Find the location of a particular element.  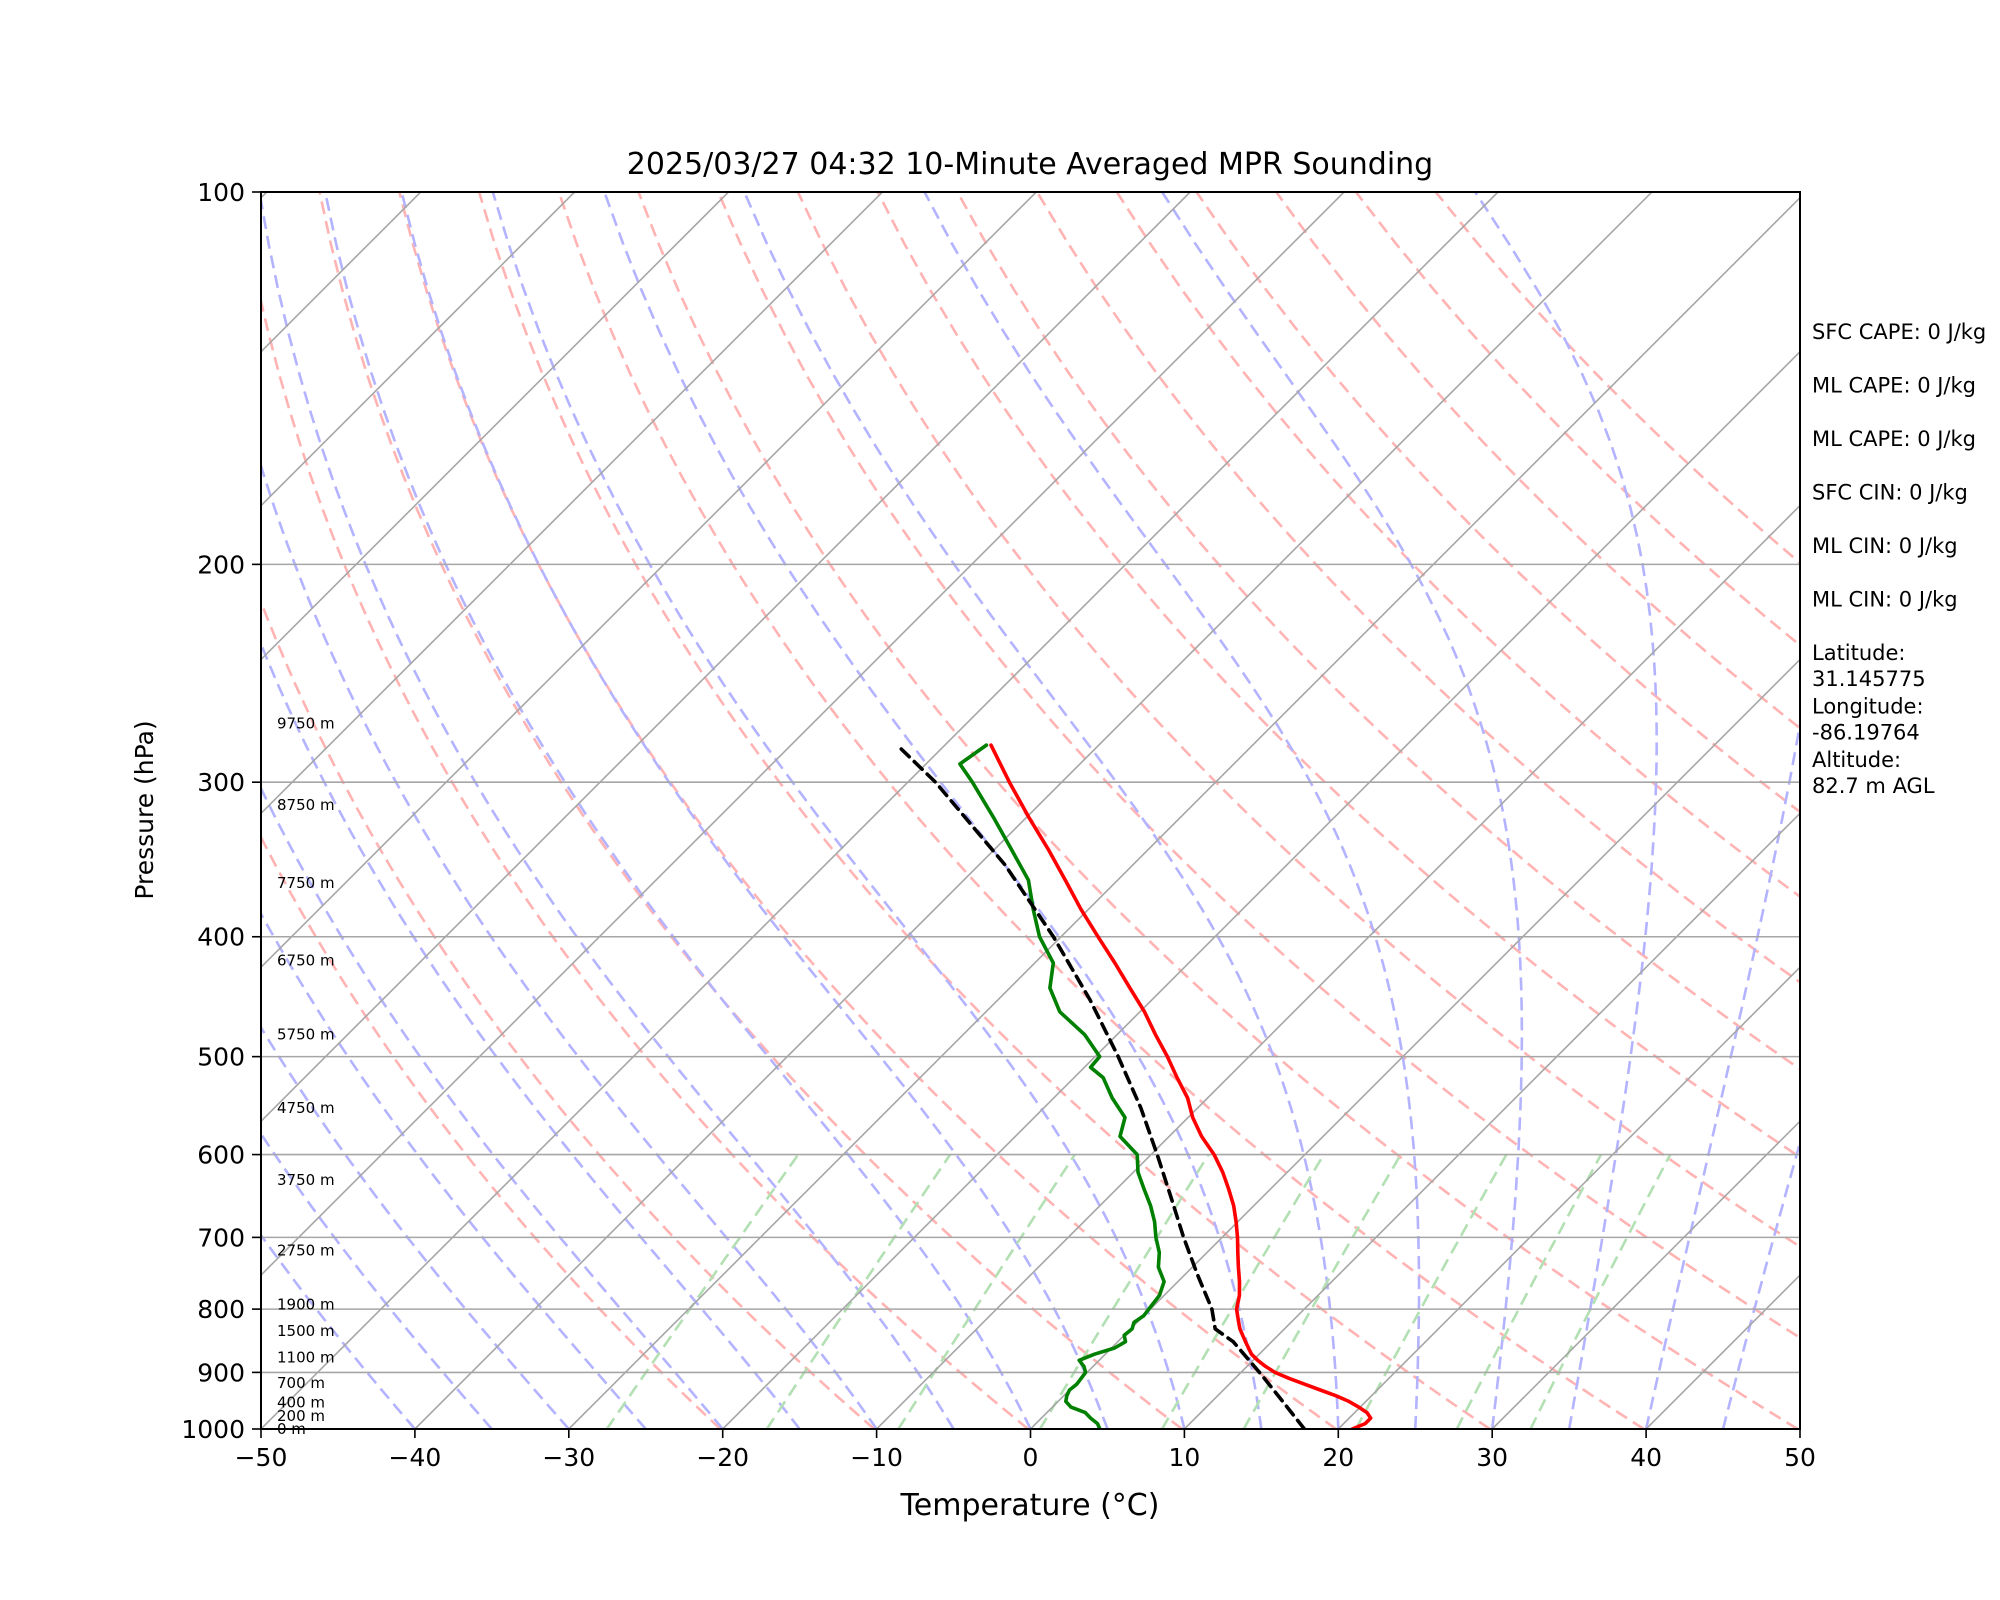

y-tick-label: 500 is located at coordinates (221, 1057).